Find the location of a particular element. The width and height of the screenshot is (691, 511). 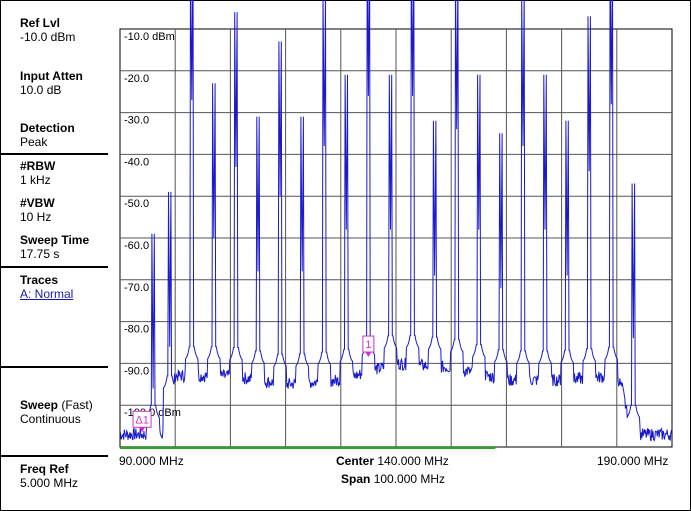

markers: 1 Δ1 is located at coordinates (253, 384).